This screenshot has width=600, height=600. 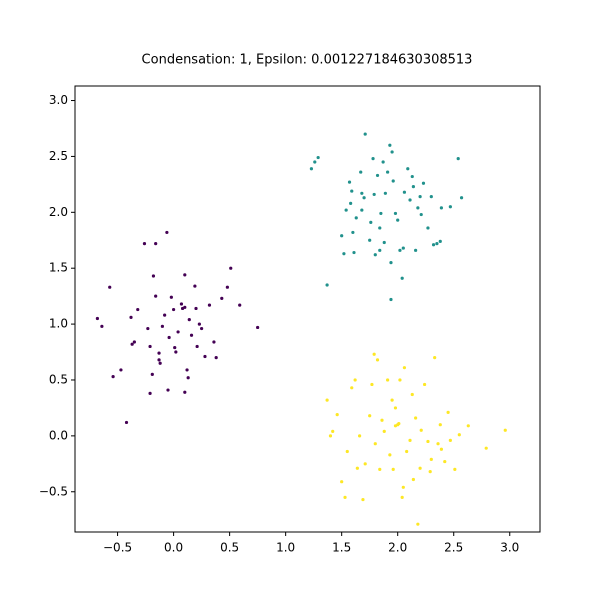 What do you see at coordinates (58, 324) in the screenshot?
I see `y-tick-label: 1.0` at bounding box center [58, 324].